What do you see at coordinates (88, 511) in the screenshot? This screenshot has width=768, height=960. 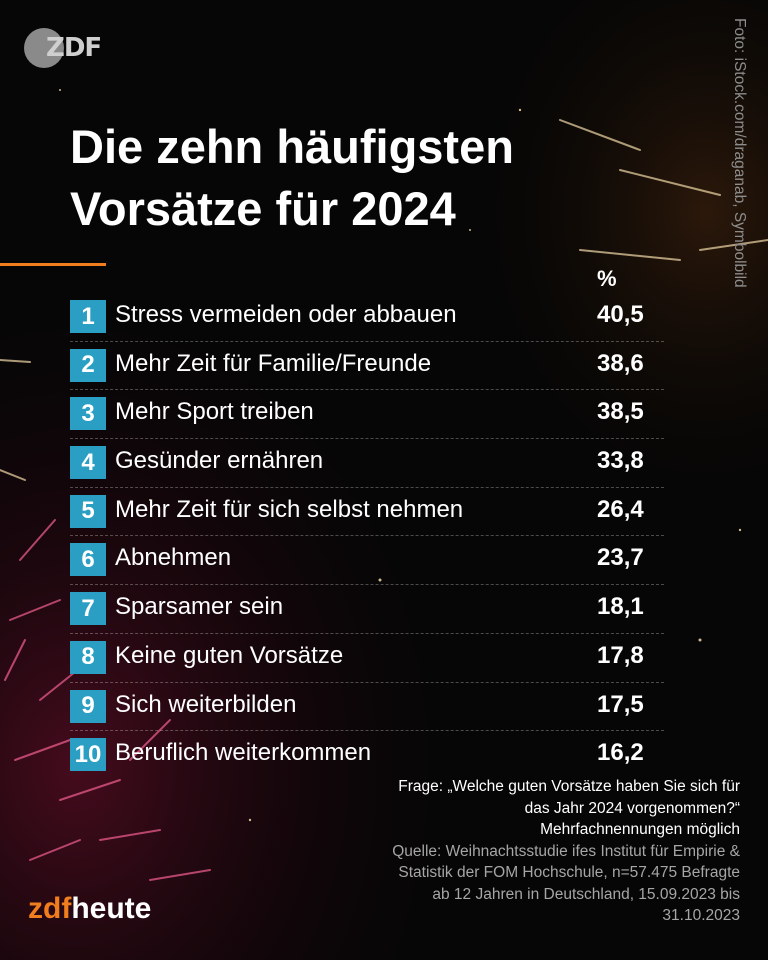 I see `rank-badge: 5` at bounding box center [88, 511].